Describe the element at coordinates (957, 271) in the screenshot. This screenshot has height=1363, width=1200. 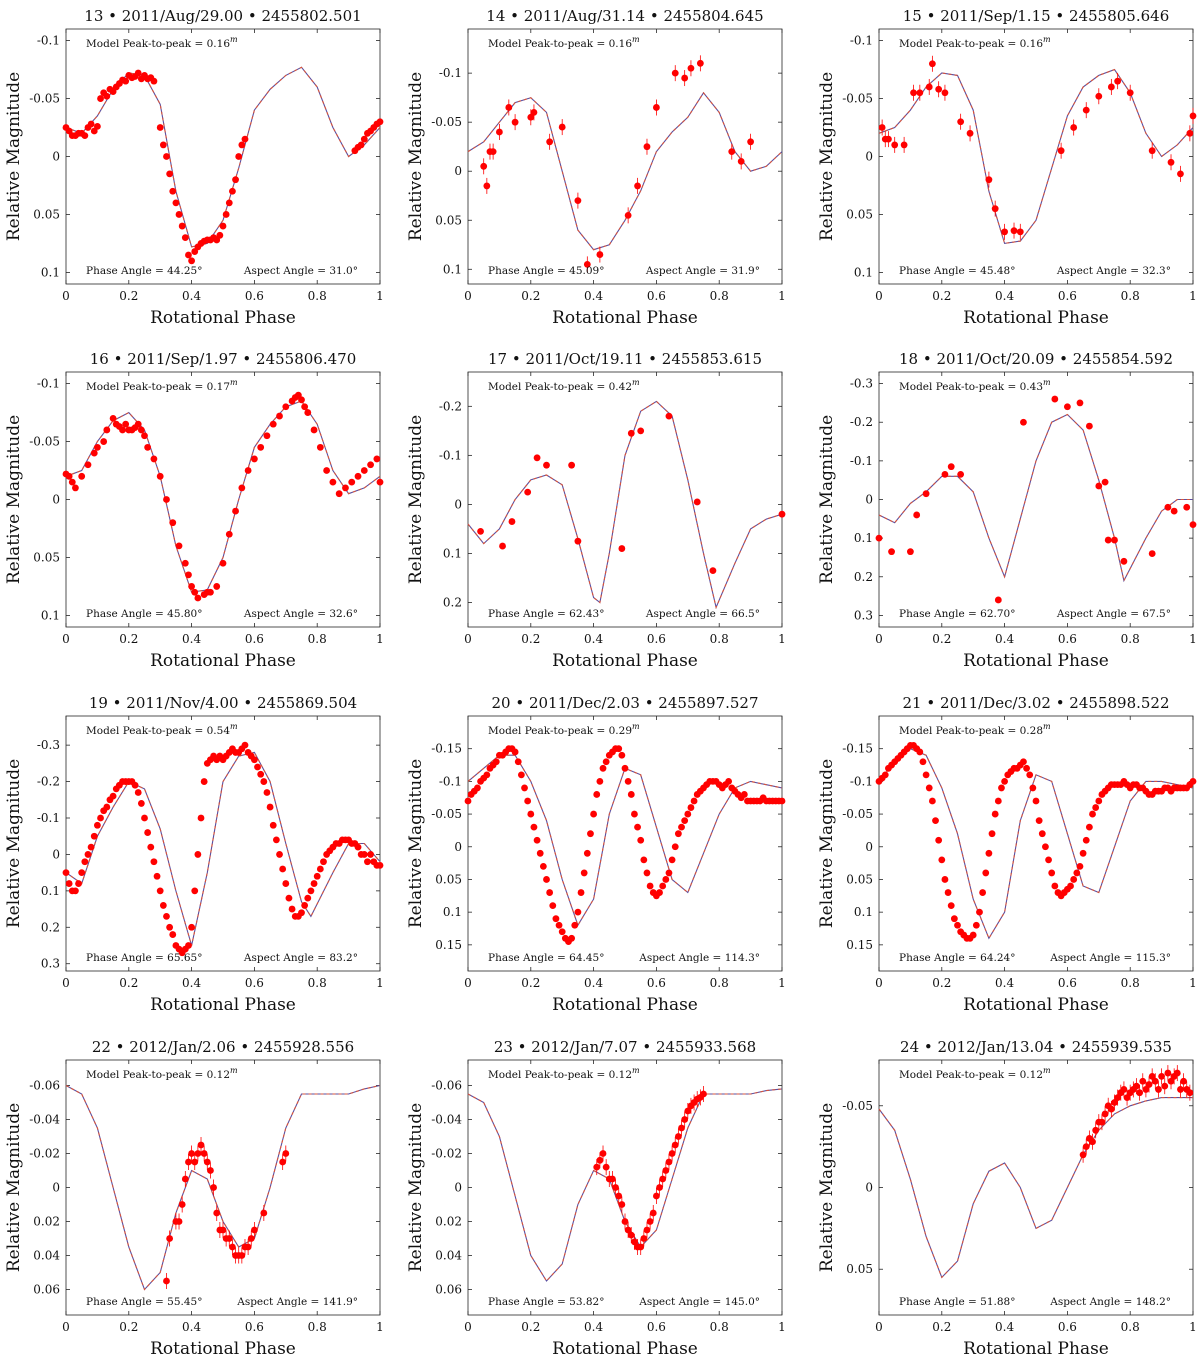
I see `phase-angle-label: Phase Angle = 45.48°` at that location.